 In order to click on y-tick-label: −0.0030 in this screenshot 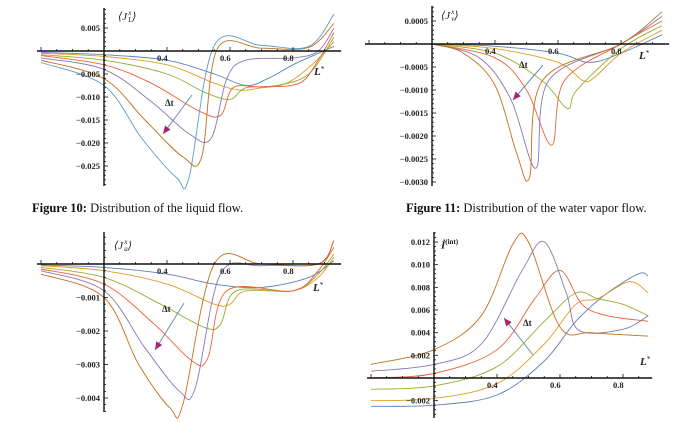, I will do `click(414, 182)`.